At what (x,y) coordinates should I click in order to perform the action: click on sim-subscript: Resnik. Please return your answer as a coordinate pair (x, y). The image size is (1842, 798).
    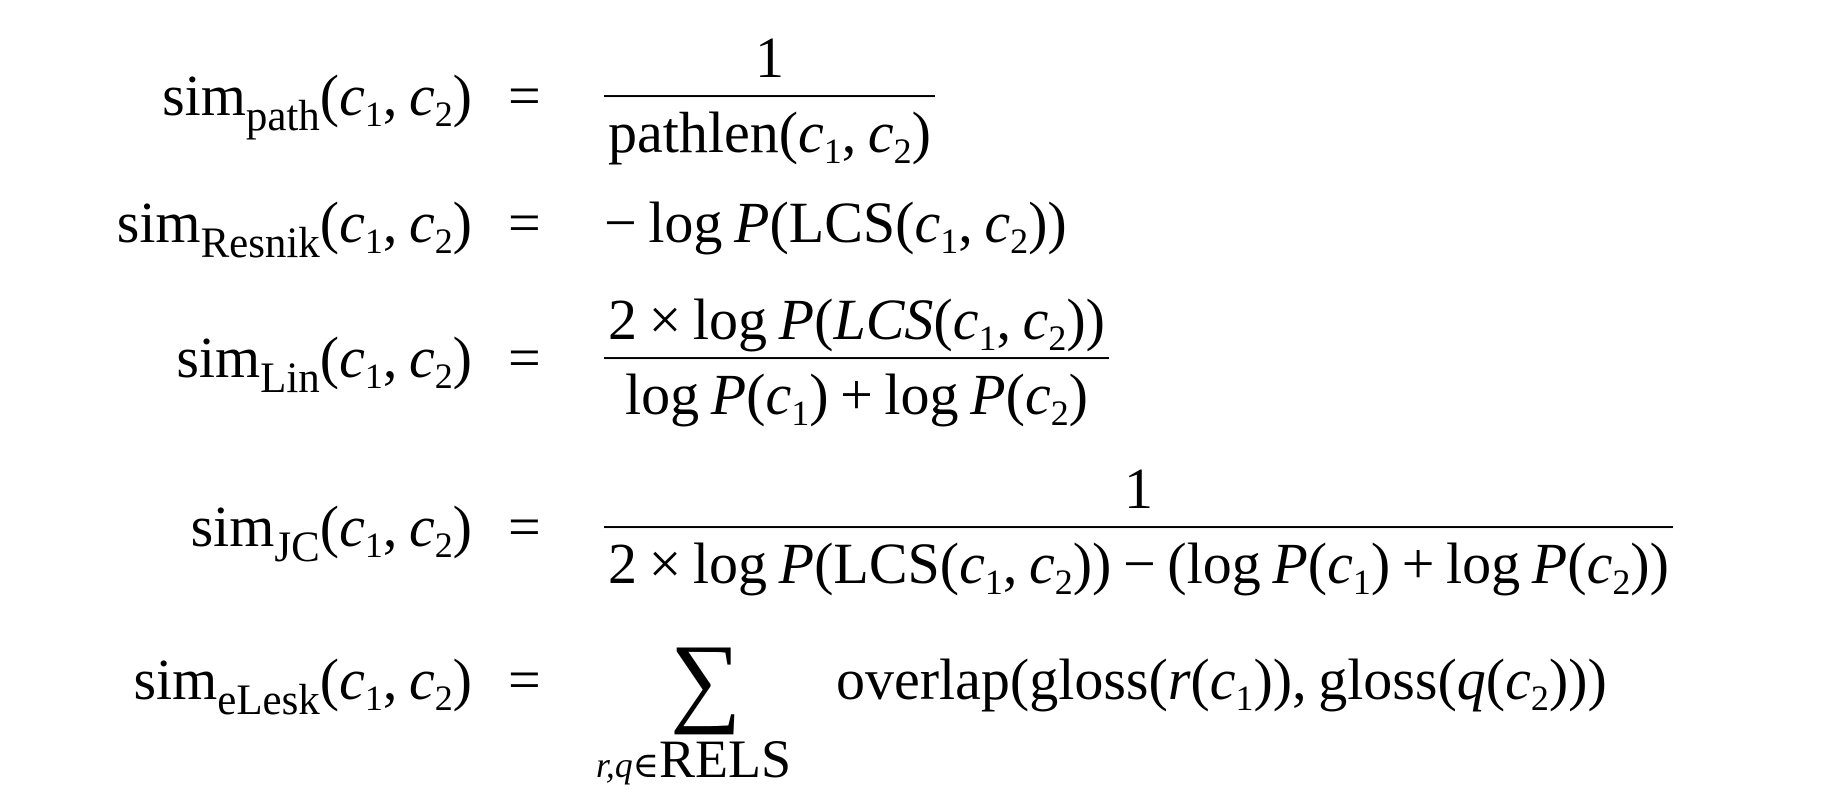
    Looking at the image, I should click on (260, 244).